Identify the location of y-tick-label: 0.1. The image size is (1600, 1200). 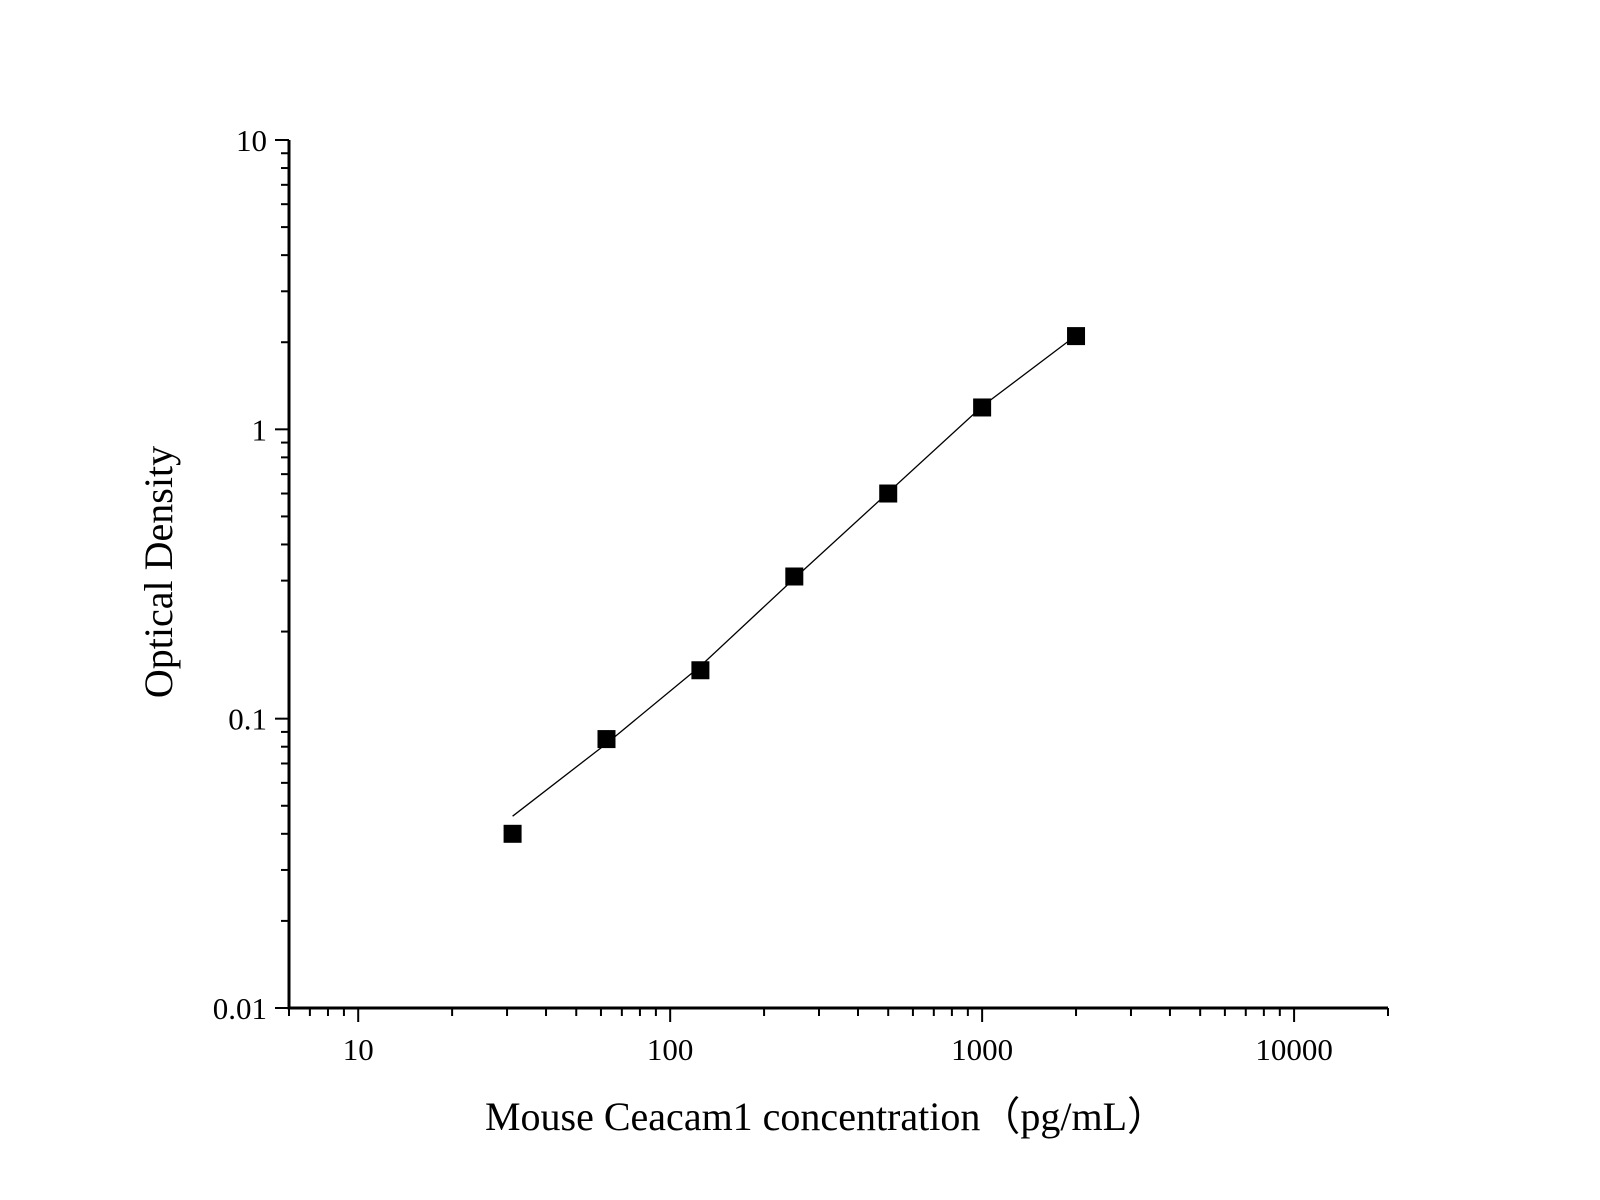
(247, 719).